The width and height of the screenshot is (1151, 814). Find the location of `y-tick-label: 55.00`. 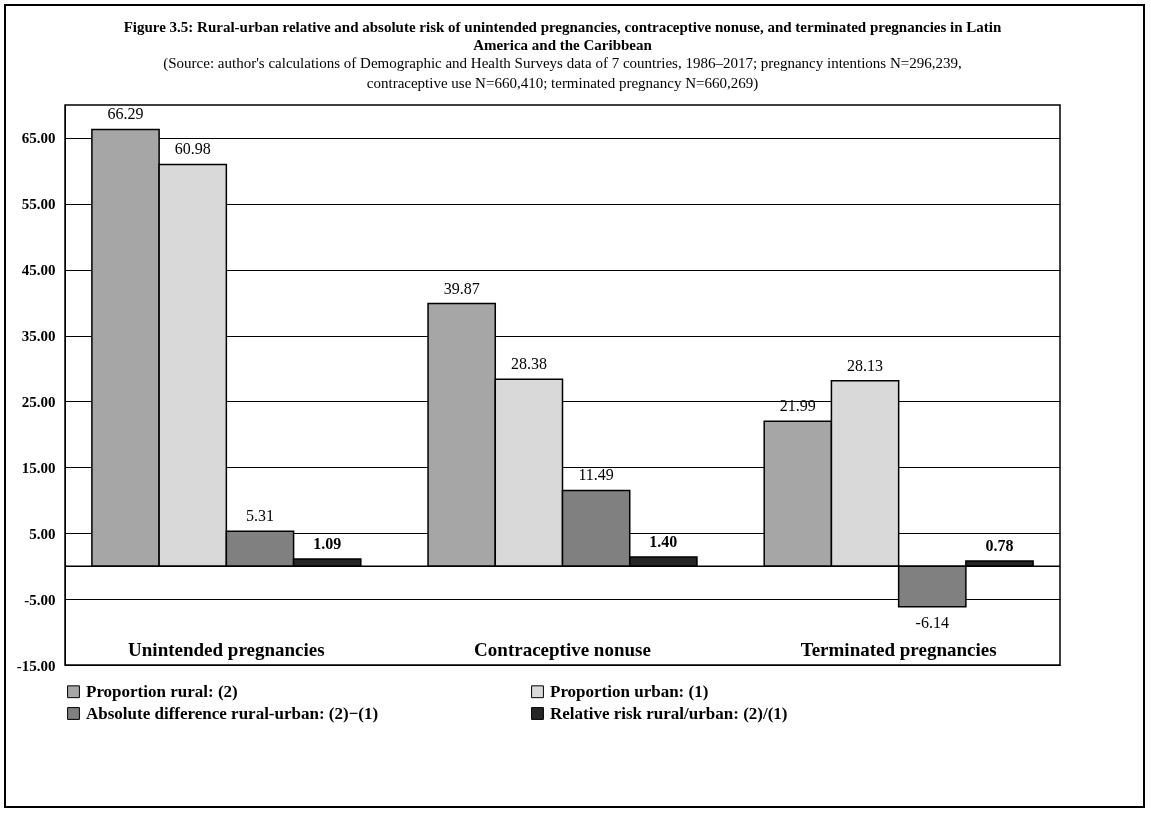

y-tick-label: 55.00 is located at coordinates (38, 204).